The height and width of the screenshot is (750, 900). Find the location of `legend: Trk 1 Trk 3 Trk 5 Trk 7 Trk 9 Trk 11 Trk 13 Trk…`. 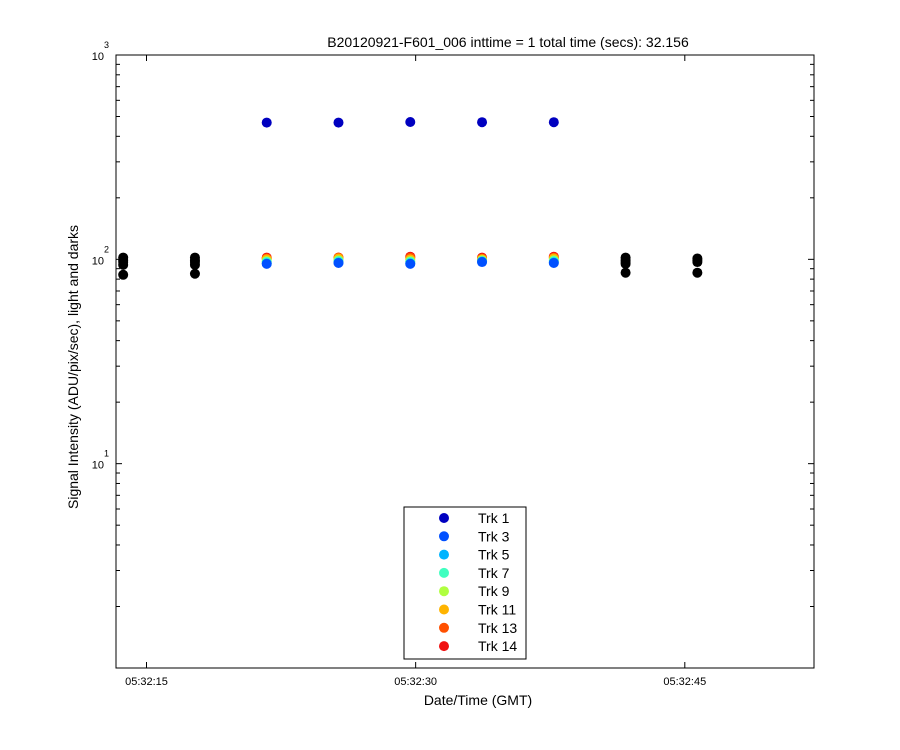

legend: Trk 1 Trk 3 Trk 5 Trk 7 Trk 9 Trk 11 Trk 13 Trk… is located at coordinates (465, 583).